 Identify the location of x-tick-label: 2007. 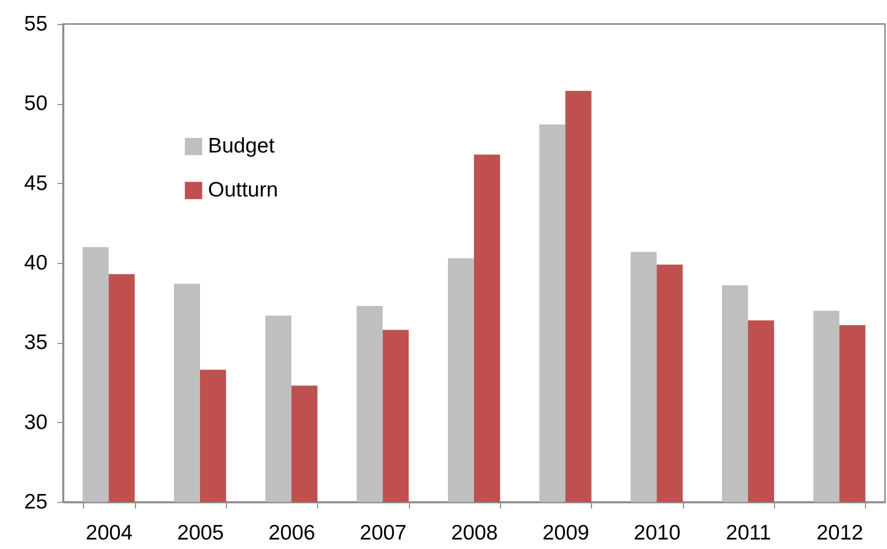
(383, 533).